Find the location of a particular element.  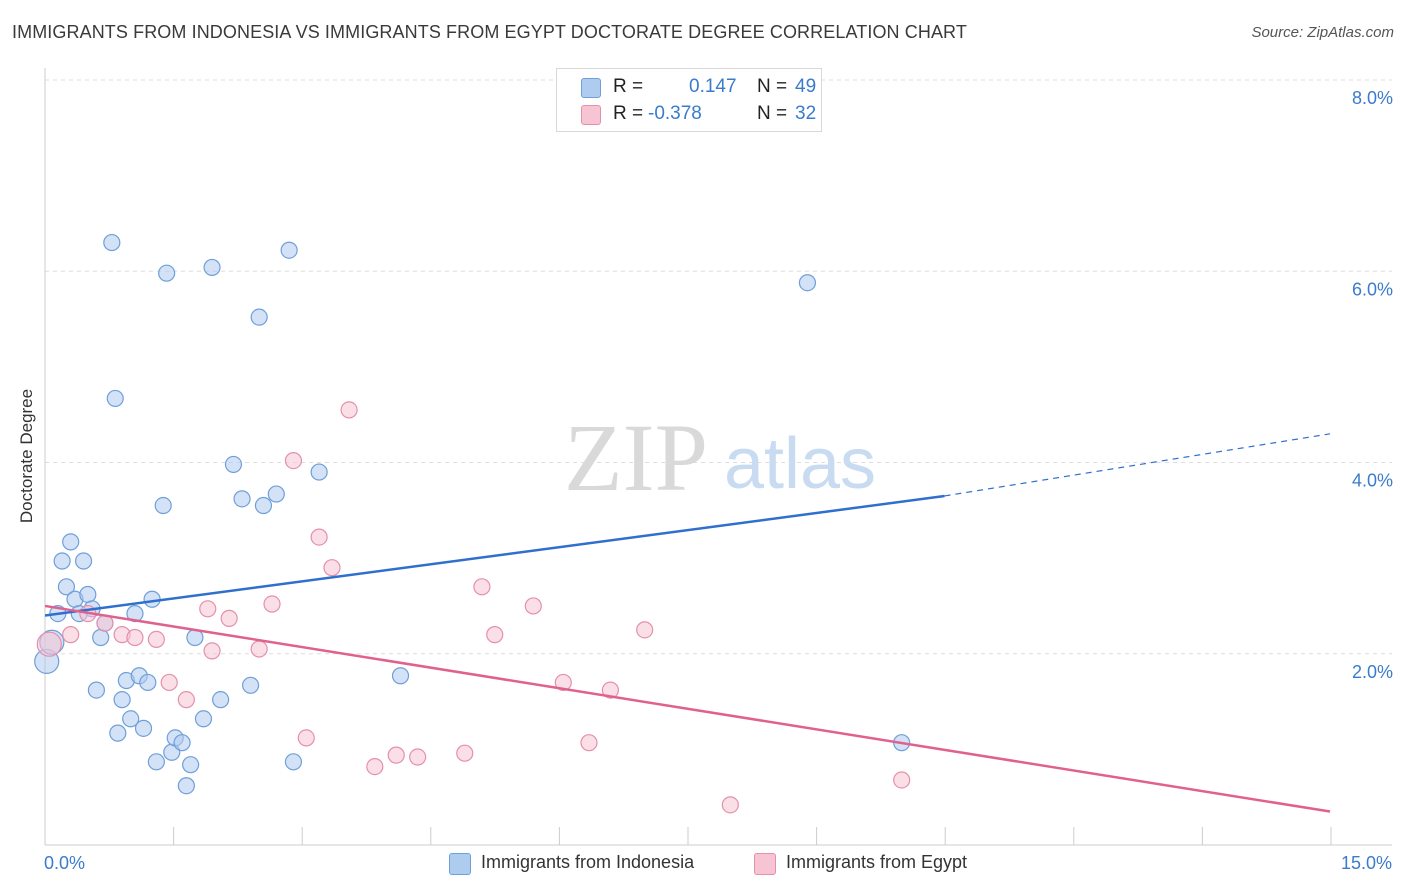

indonesia-swatch is located at coordinates (591, 88).